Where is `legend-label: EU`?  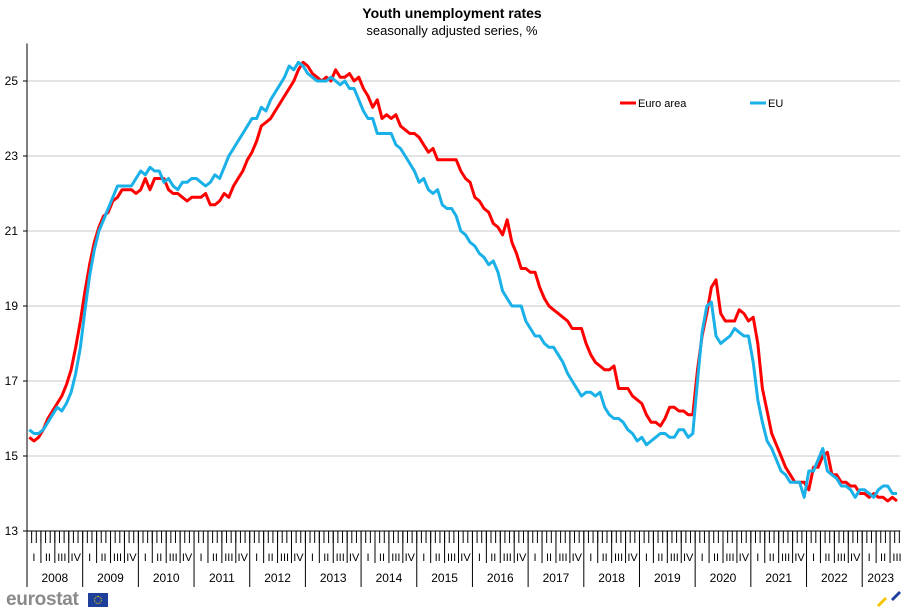 legend-label: EU is located at coordinates (775, 104).